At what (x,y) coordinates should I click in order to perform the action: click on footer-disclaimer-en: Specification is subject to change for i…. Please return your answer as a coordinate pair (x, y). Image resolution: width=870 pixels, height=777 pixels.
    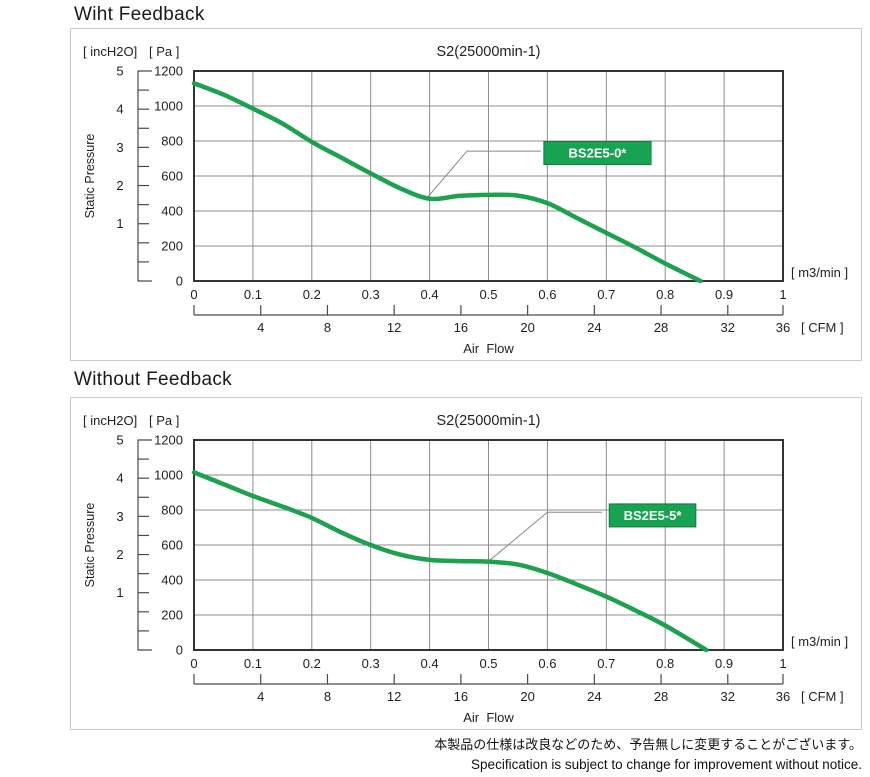
    Looking at the image, I should click on (666, 764).